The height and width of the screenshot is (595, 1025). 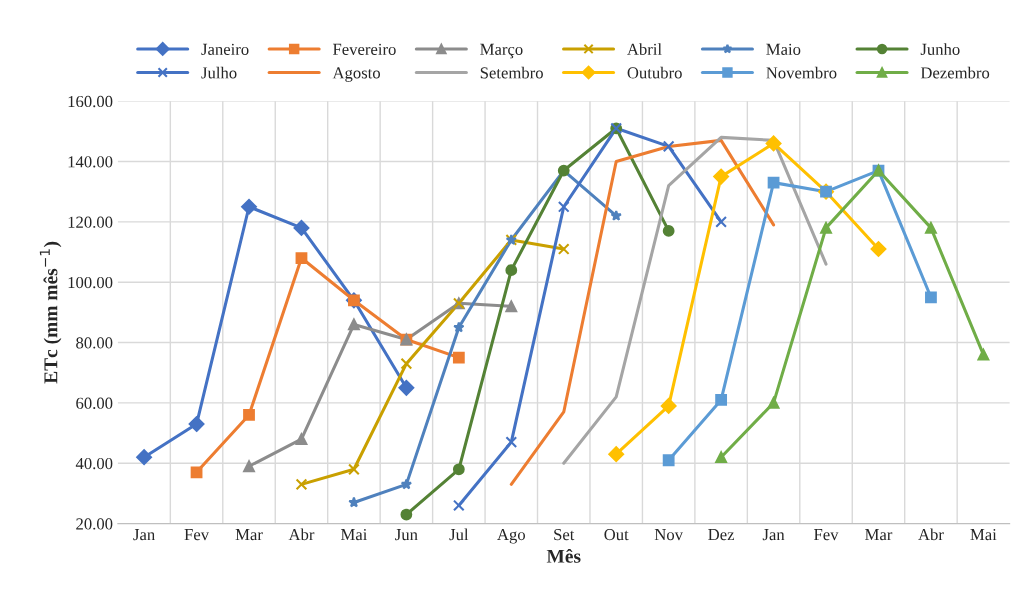 I want to click on y-tick-label: 160.00, so click(x=90, y=101).